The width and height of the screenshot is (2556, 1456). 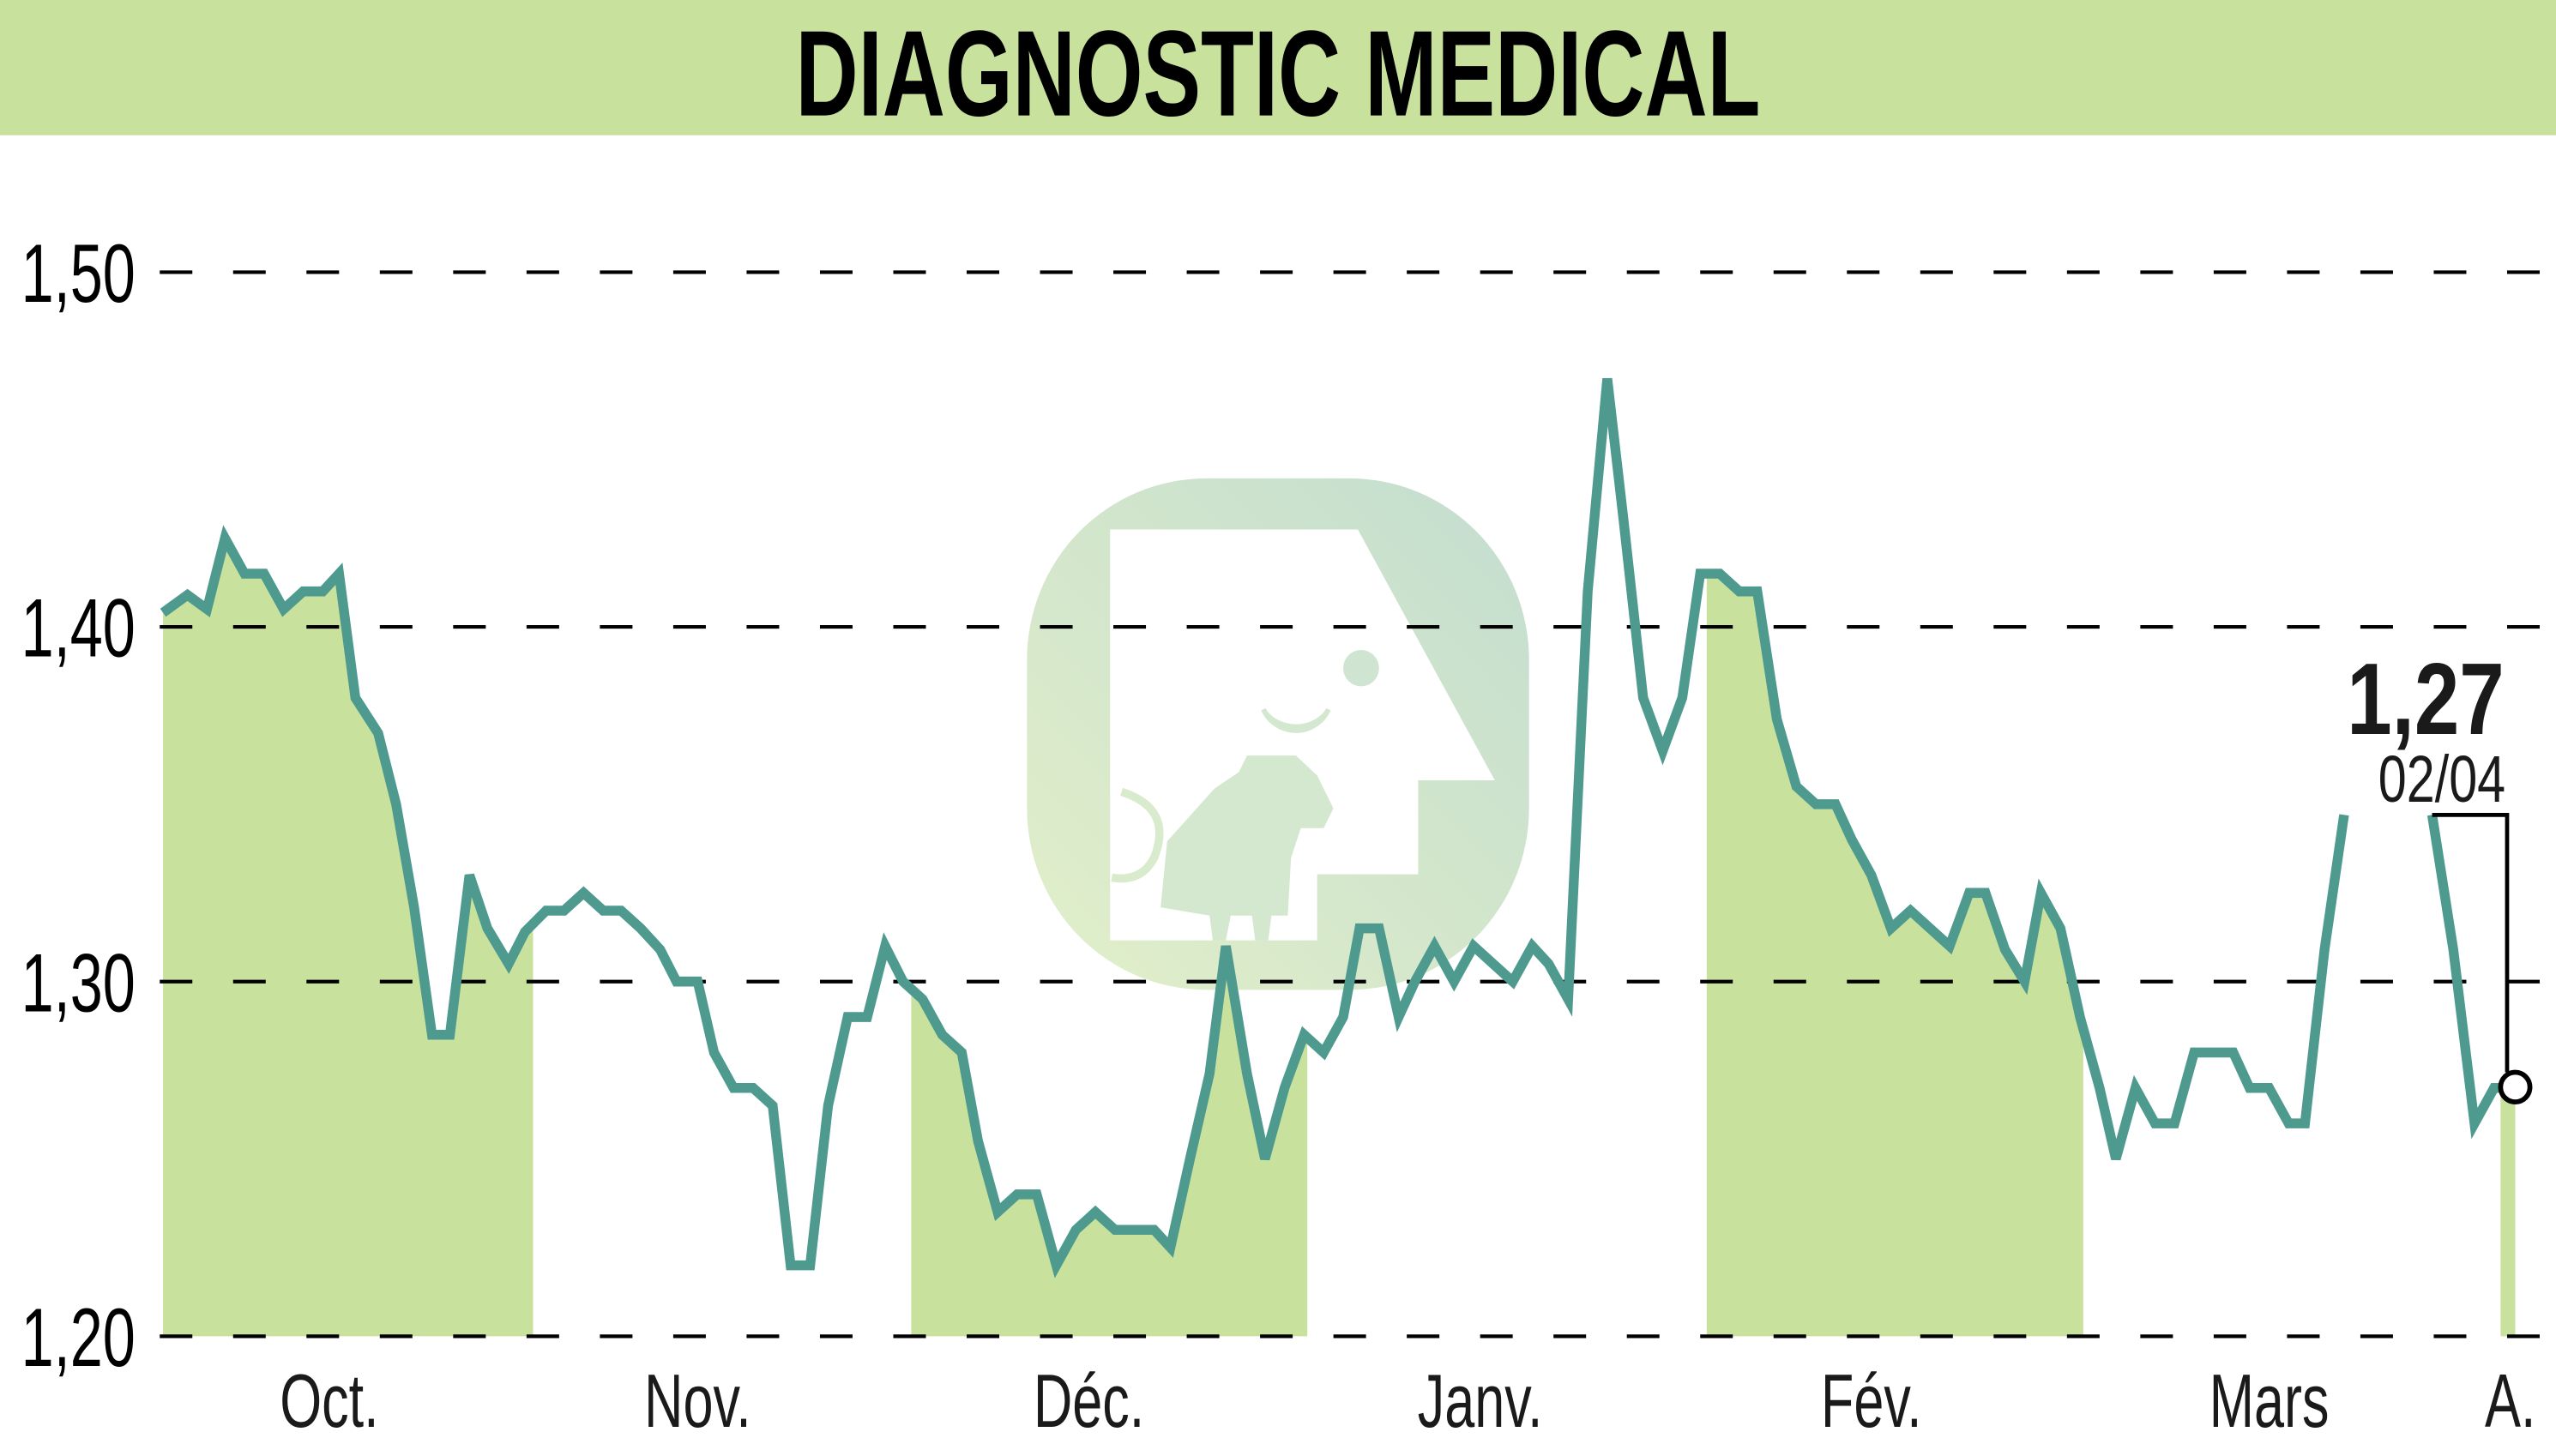 I want to click on x-tick-label: Nov., so click(x=697, y=1402).